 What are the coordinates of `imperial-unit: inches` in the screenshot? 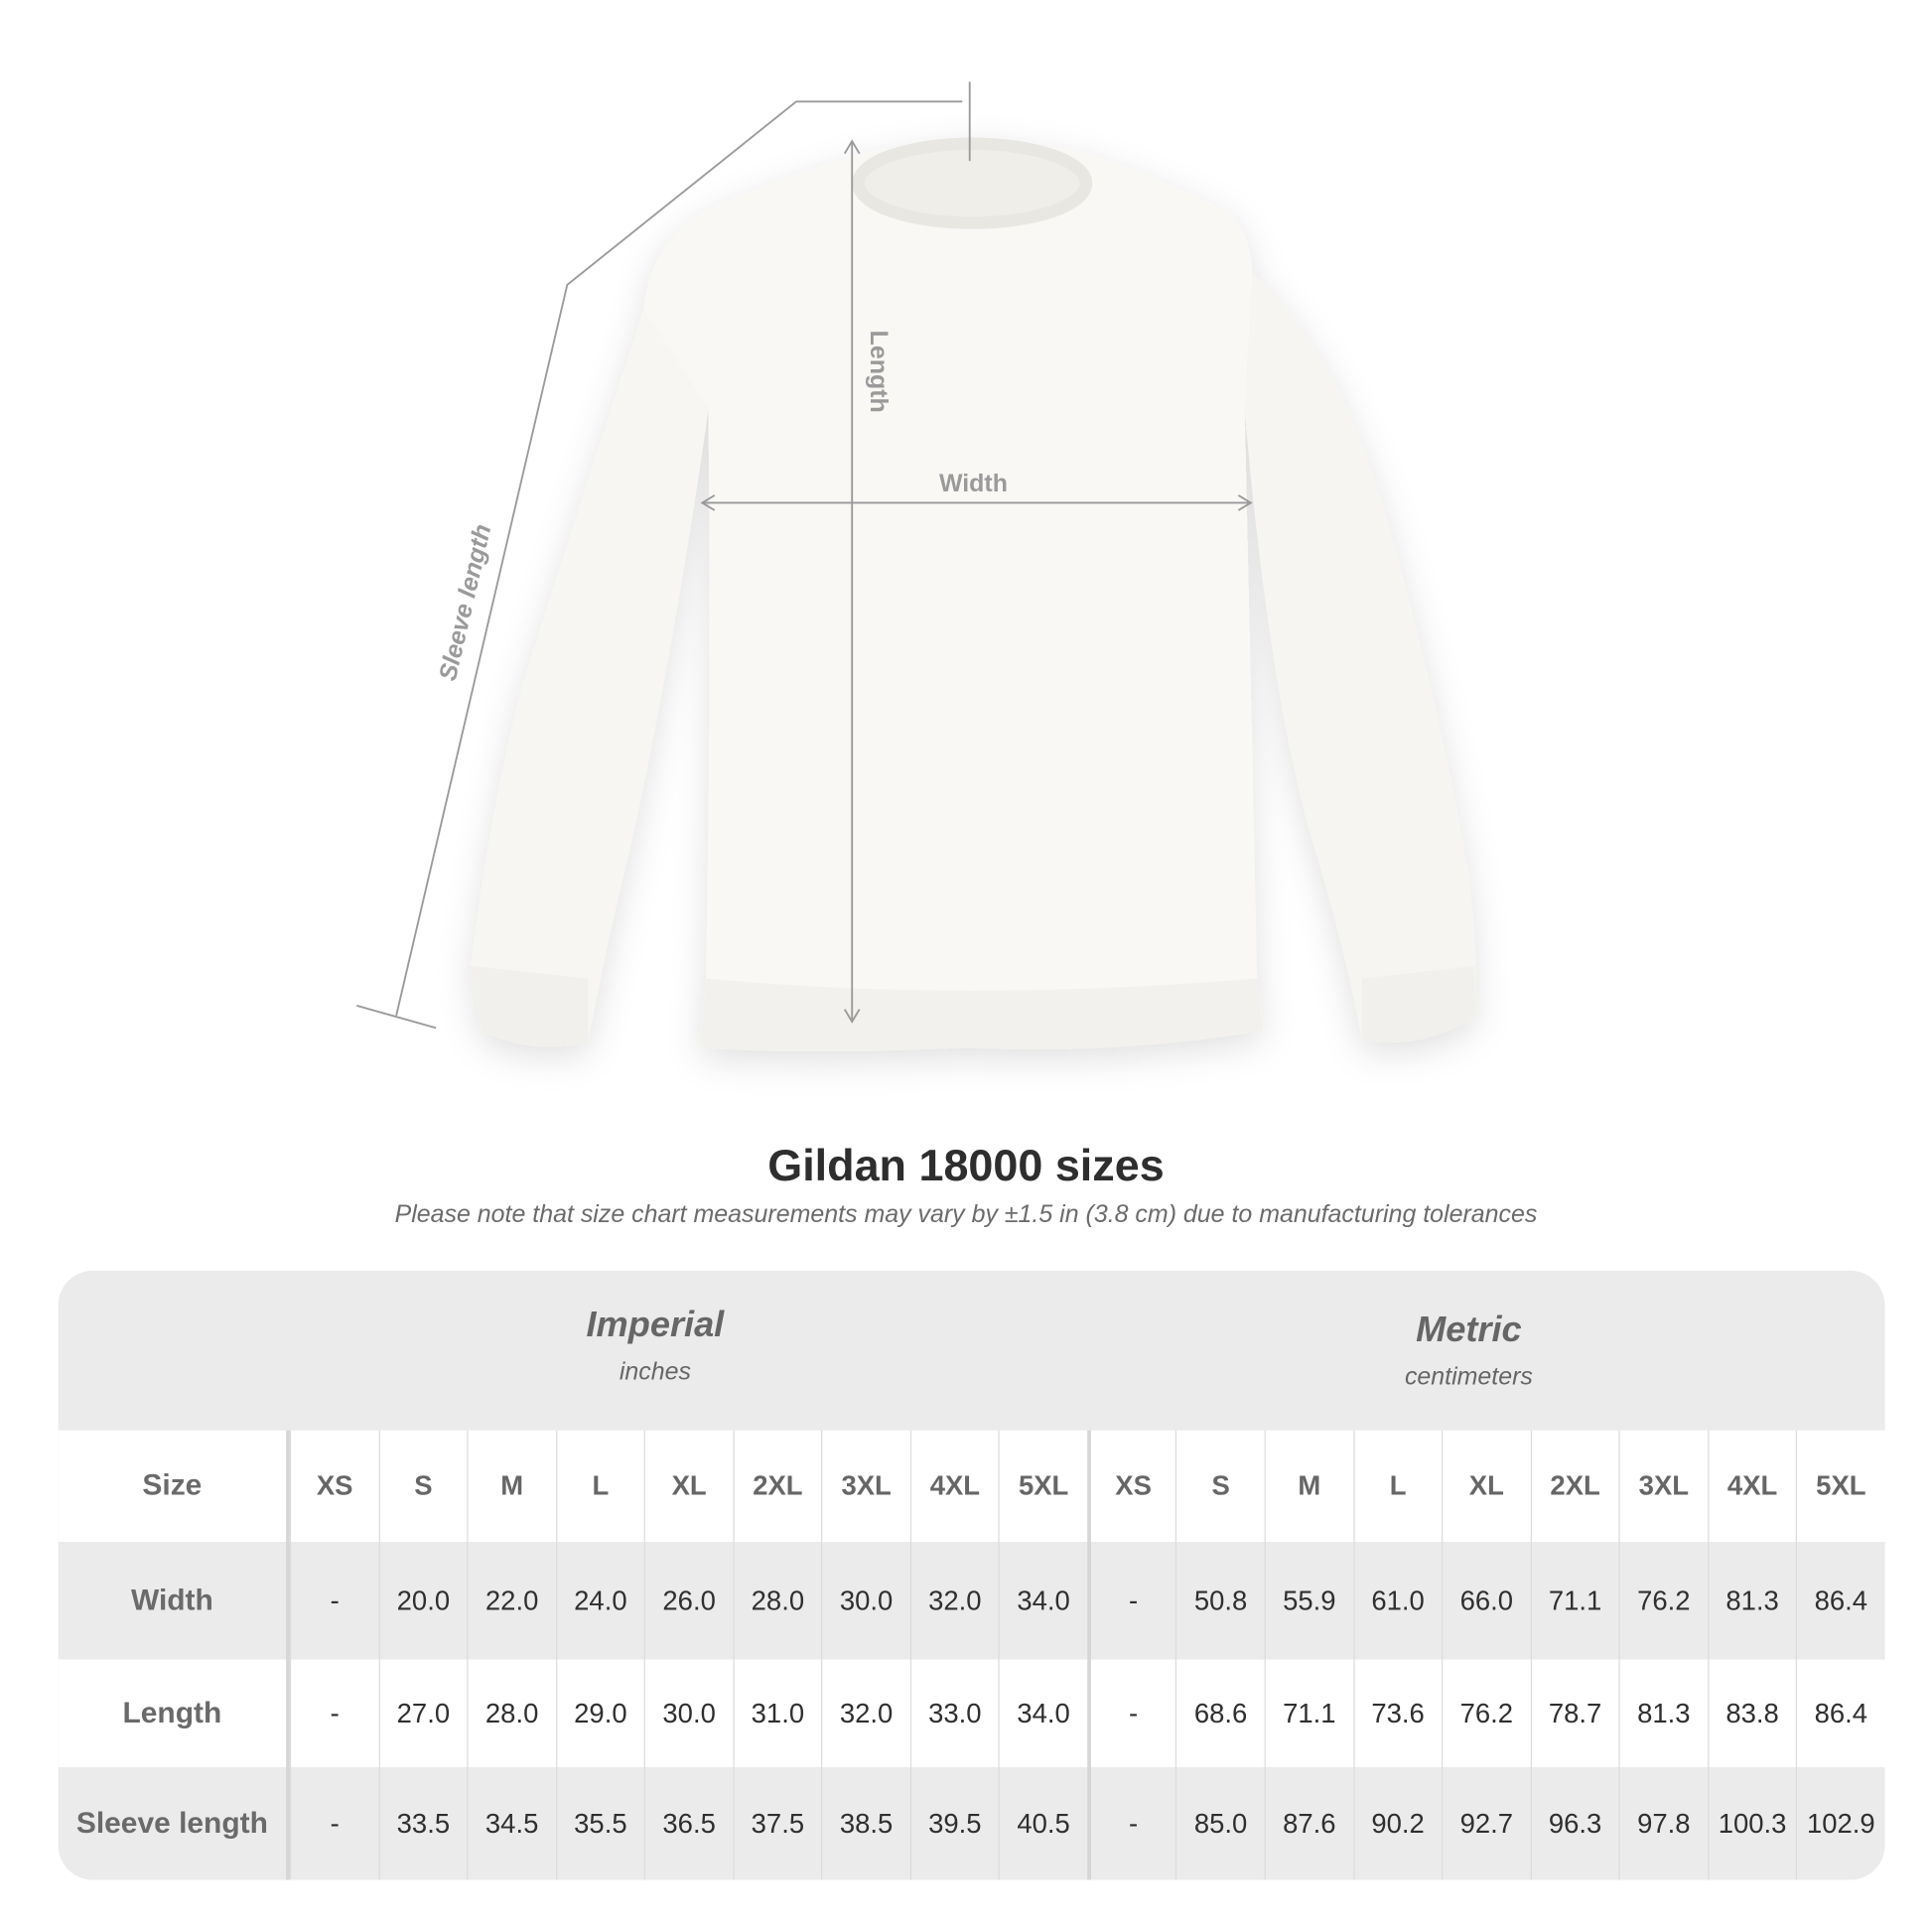 It's located at (655, 1372).